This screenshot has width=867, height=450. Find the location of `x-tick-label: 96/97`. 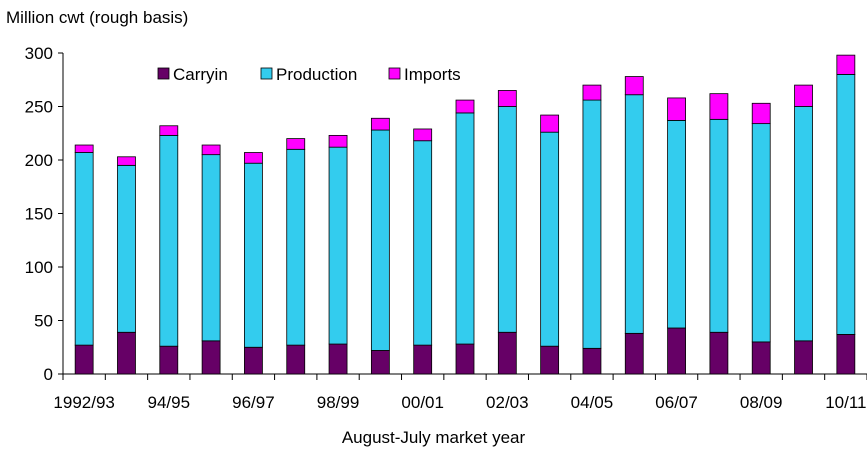

x-tick-label: 96/97 is located at coordinates (253, 402).